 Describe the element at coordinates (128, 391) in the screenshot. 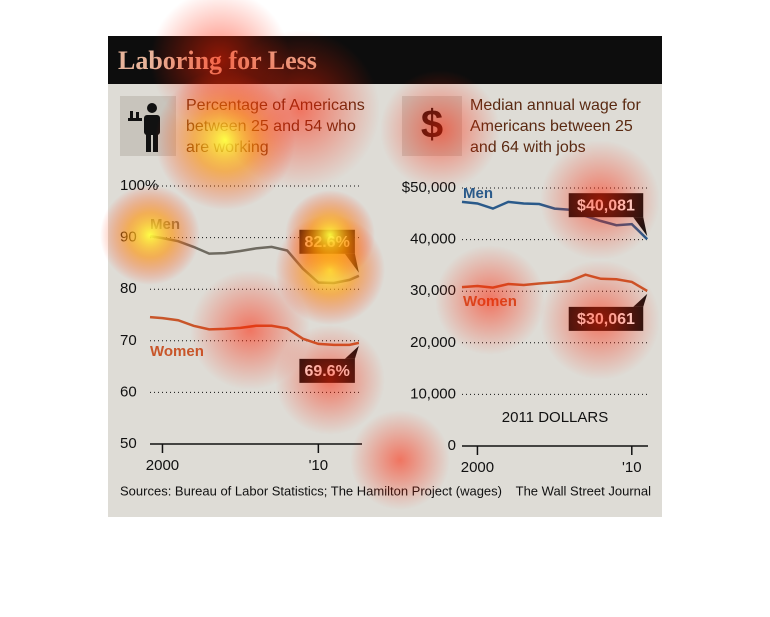

I see `y-tick-label: 60` at that location.